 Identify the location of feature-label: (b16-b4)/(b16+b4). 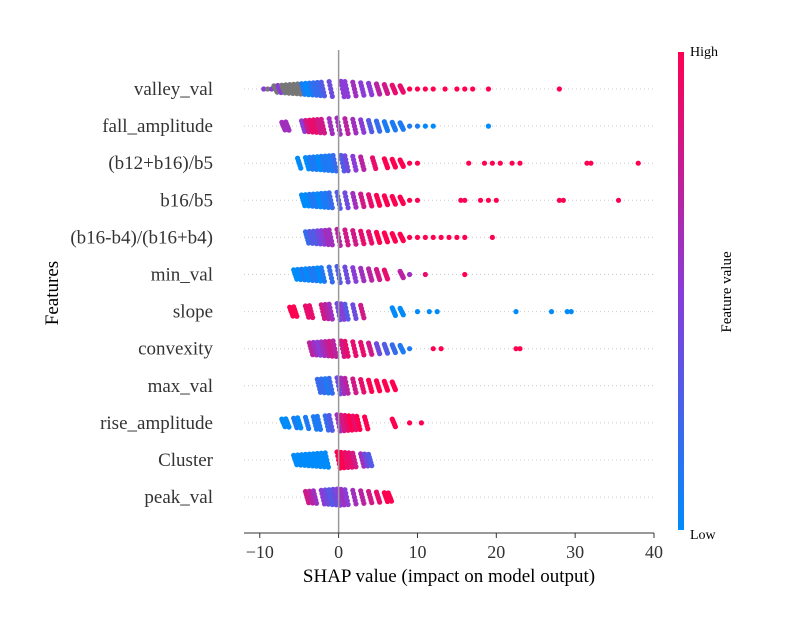
(141, 237).